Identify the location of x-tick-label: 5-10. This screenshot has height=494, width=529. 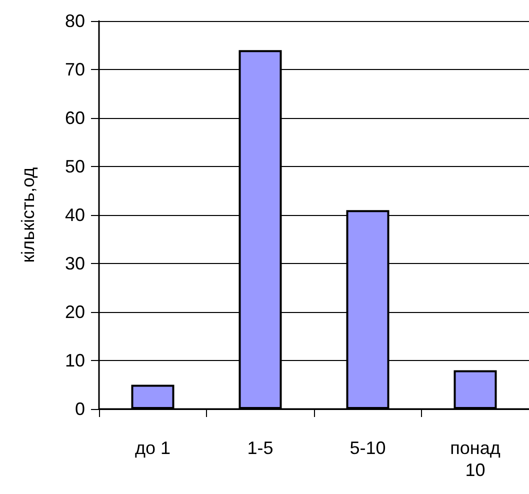
(368, 448).